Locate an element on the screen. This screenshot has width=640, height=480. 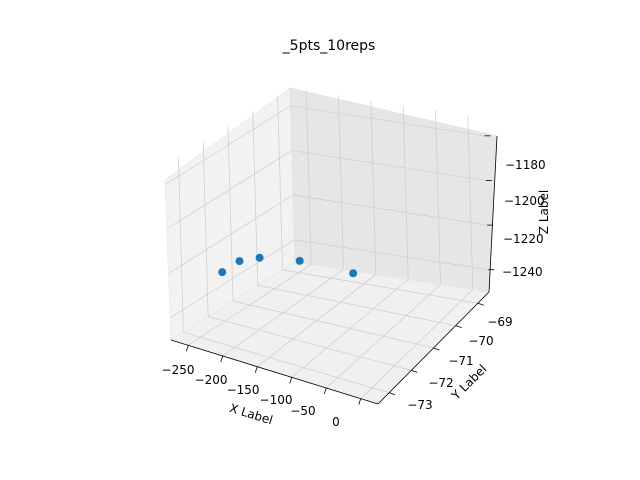
z-tick-label: −1180 is located at coordinates (525, 165).